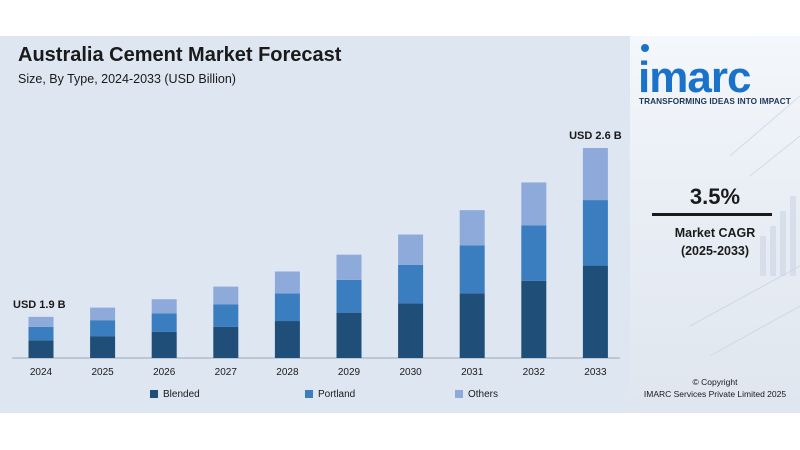 The height and width of the screenshot is (450, 800). What do you see at coordinates (534, 319) in the screenshot?
I see `bar-blended-2032` at bounding box center [534, 319].